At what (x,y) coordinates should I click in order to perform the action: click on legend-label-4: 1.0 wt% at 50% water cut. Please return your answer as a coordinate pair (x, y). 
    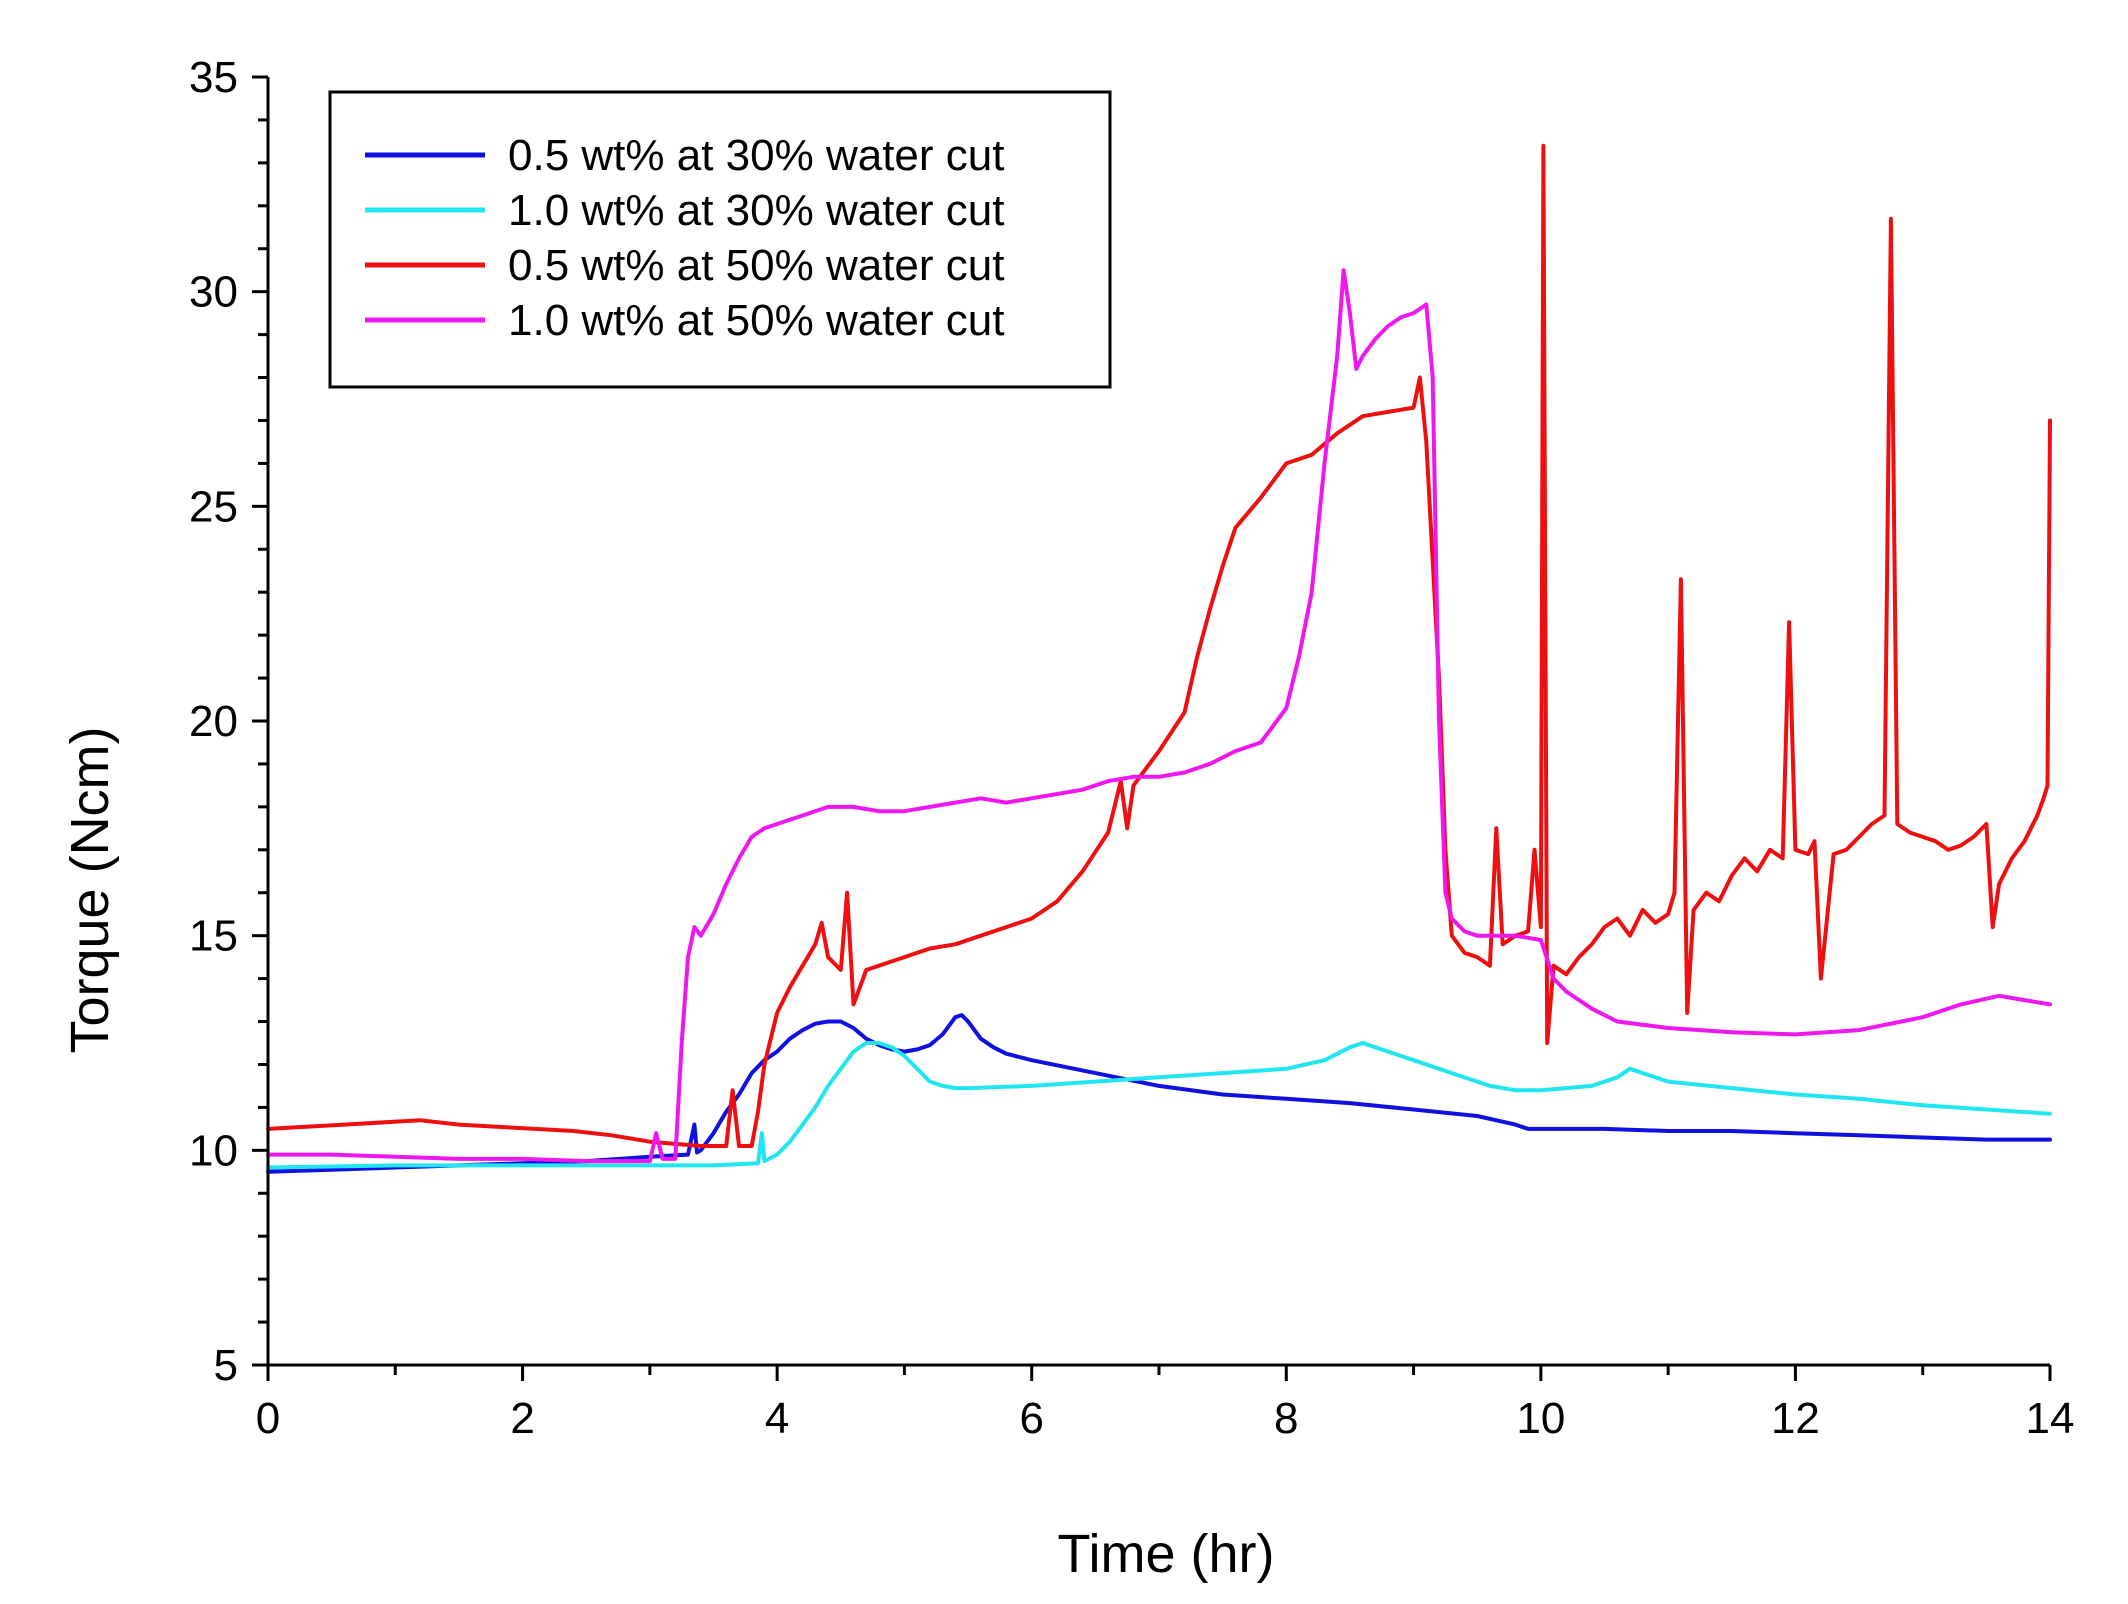
    Looking at the image, I should click on (756, 320).